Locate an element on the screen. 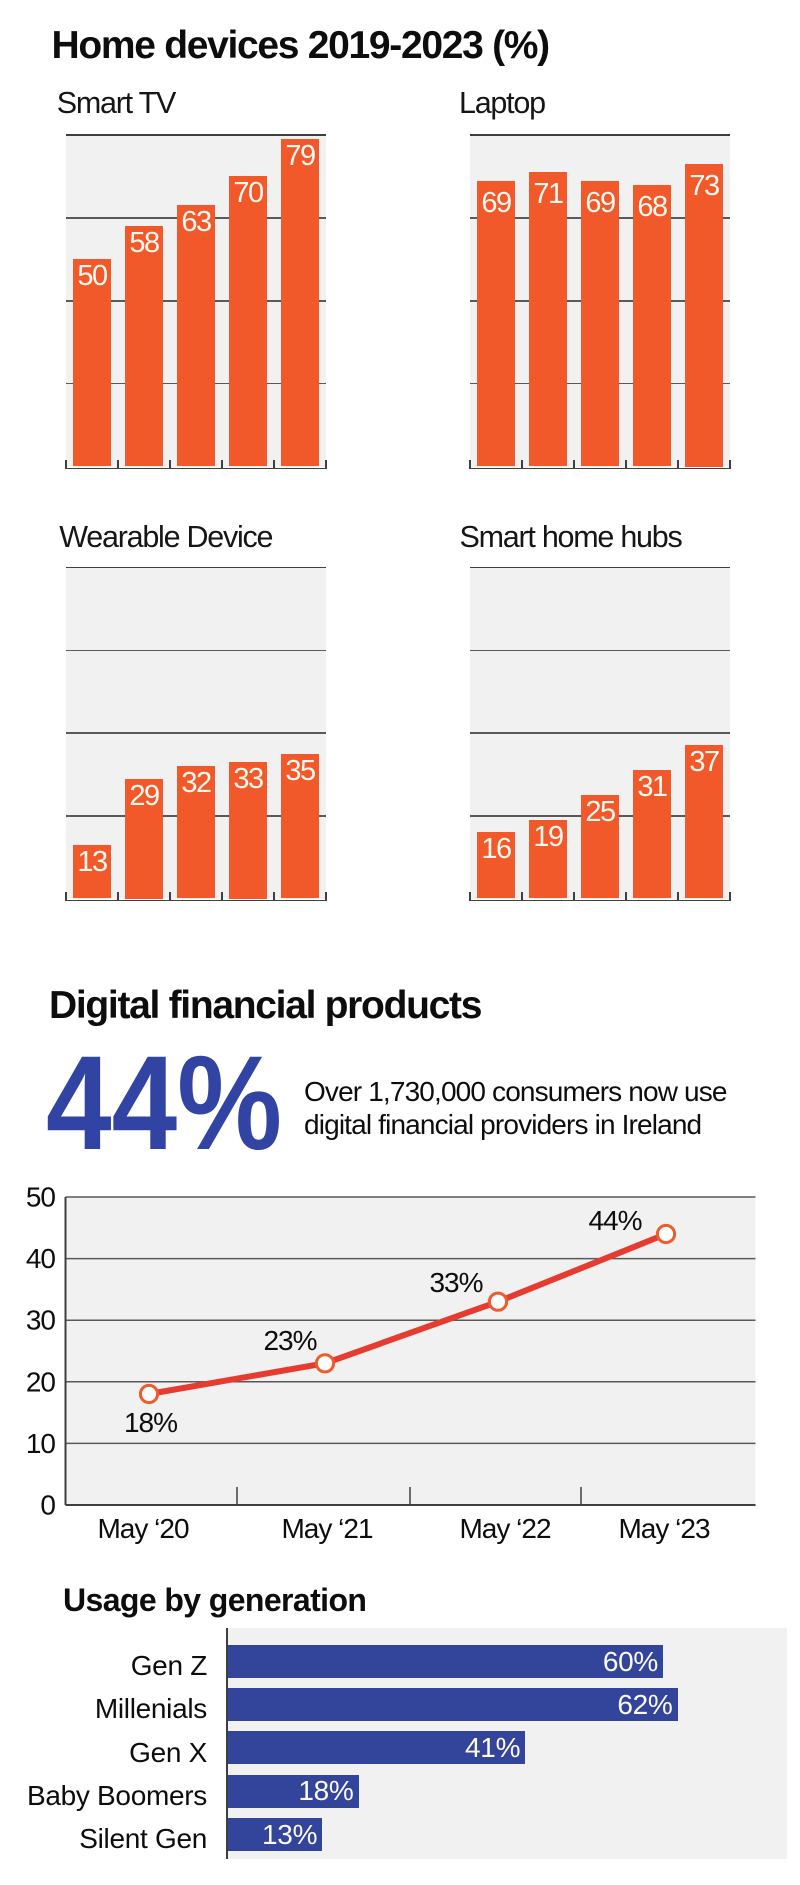 The width and height of the screenshot is (800, 1885). svg-text: 30 is located at coordinates (41, 1320).